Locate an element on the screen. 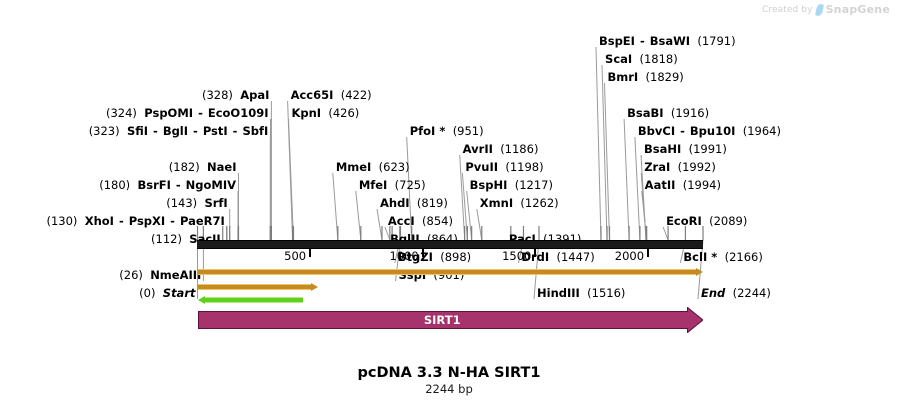  enzyme-name: XmnI is located at coordinates (496, 203).